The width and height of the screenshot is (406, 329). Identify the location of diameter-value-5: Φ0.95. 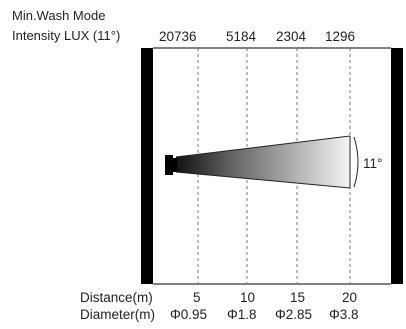
(189, 314).